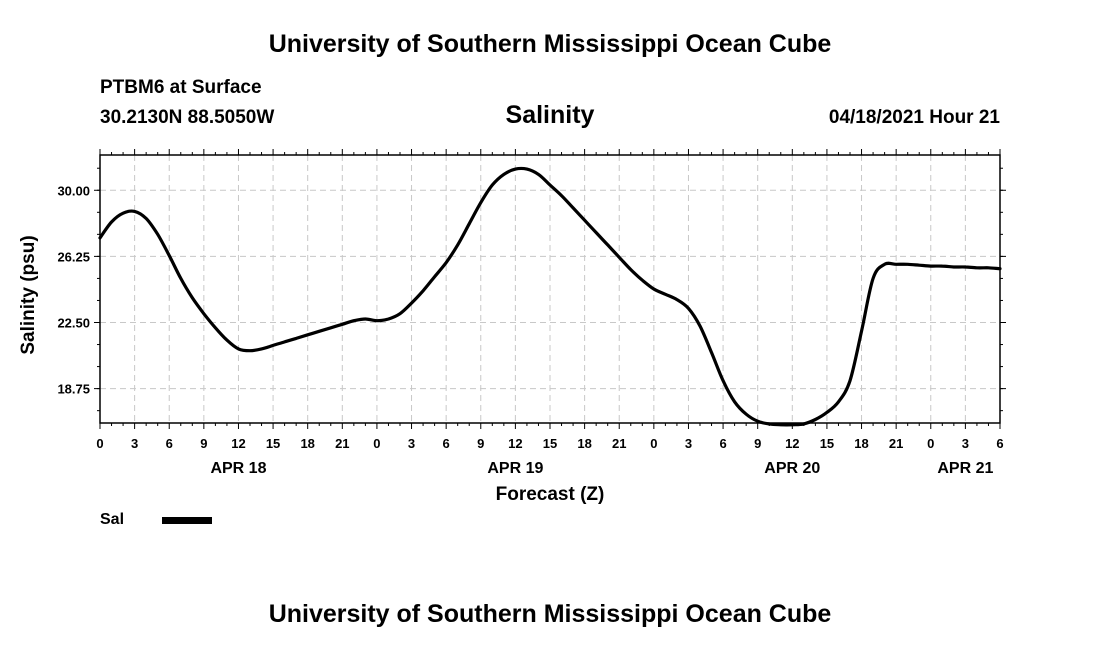  Describe the element at coordinates (238, 468) in the screenshot. I see `date-label: APR 18` at that location.